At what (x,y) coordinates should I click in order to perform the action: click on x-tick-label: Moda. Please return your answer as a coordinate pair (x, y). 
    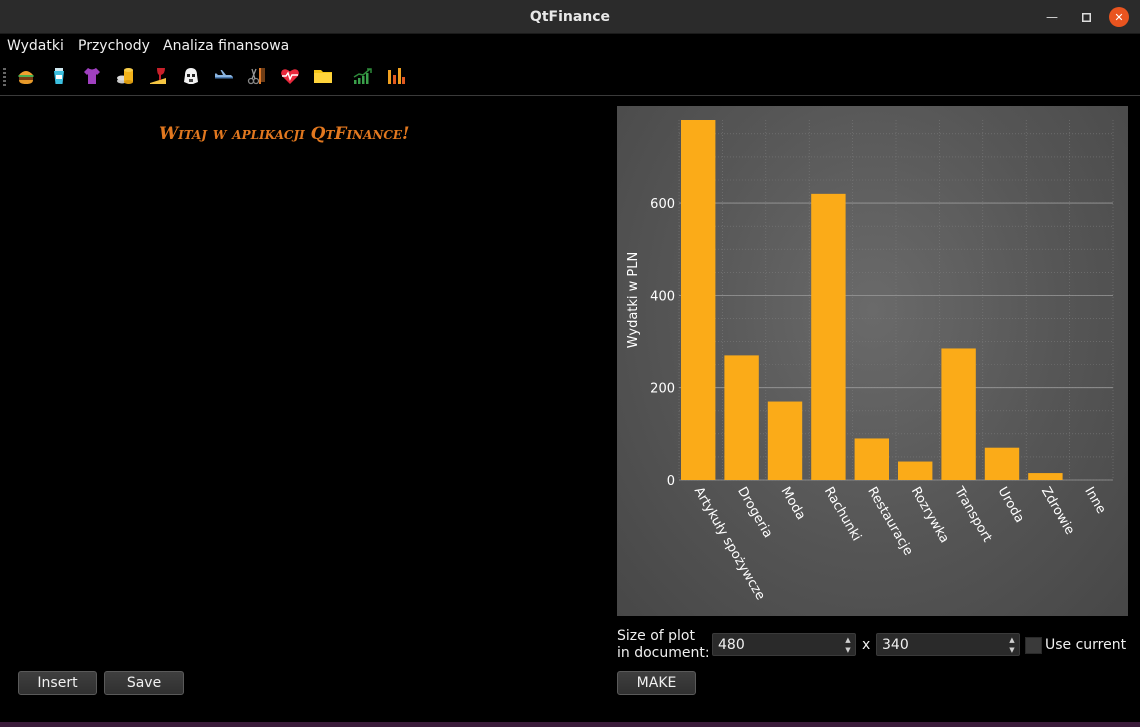
    Looking at the image, I should click on (793, 504).